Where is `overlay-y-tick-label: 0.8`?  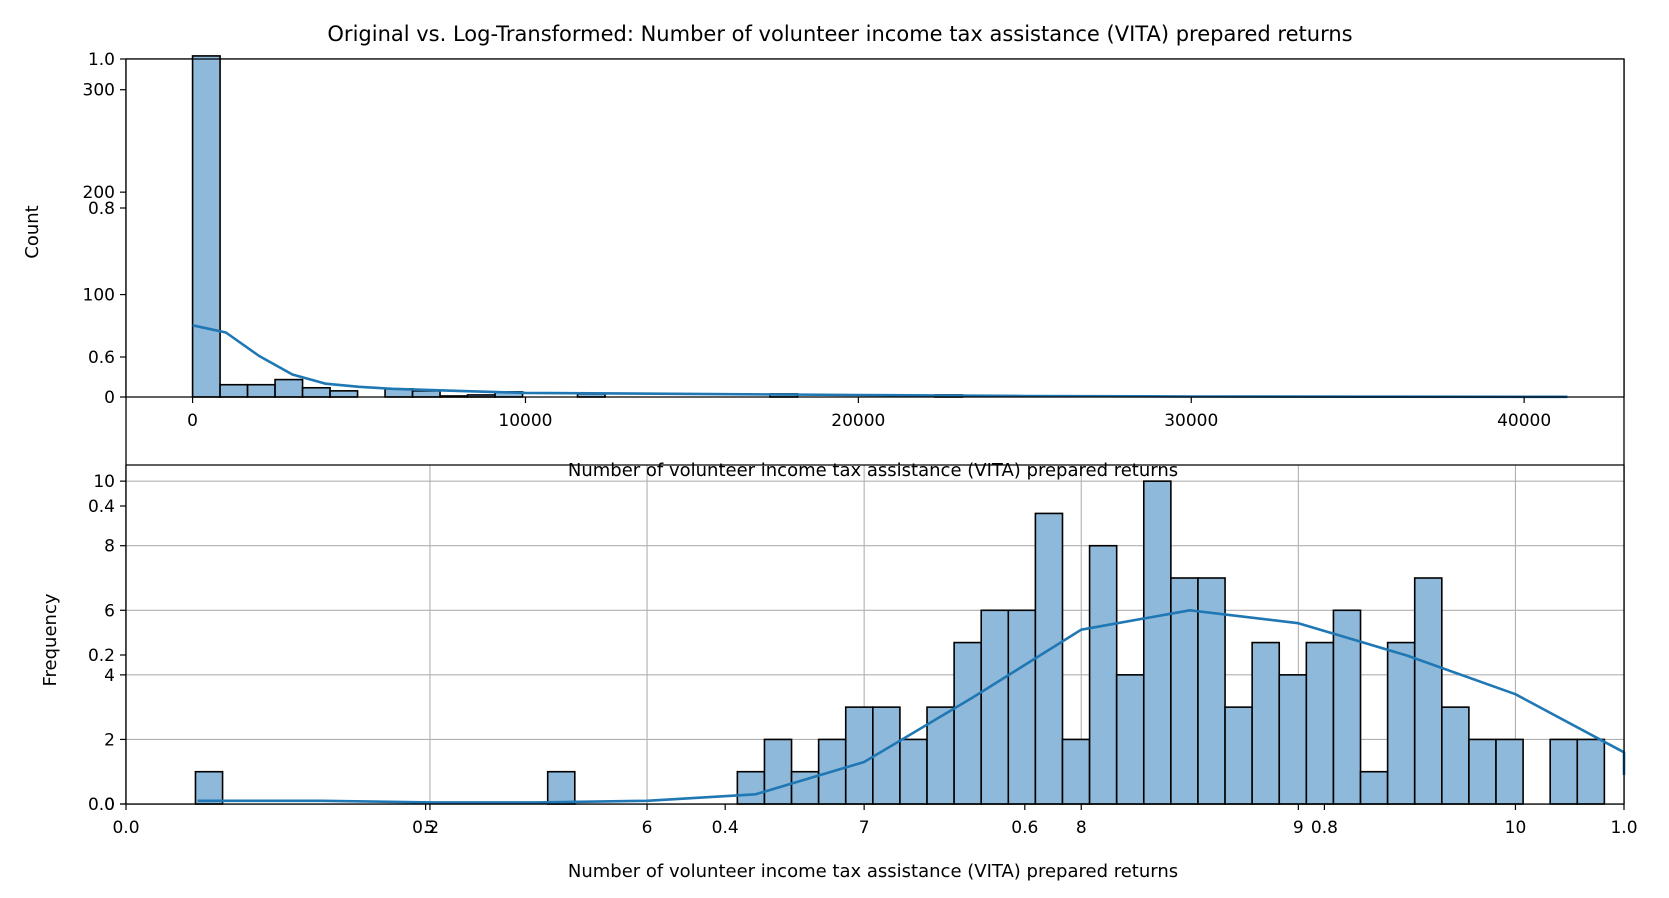
overlay-y-tick-label: 0.8 is located at coordinates (101, 209).